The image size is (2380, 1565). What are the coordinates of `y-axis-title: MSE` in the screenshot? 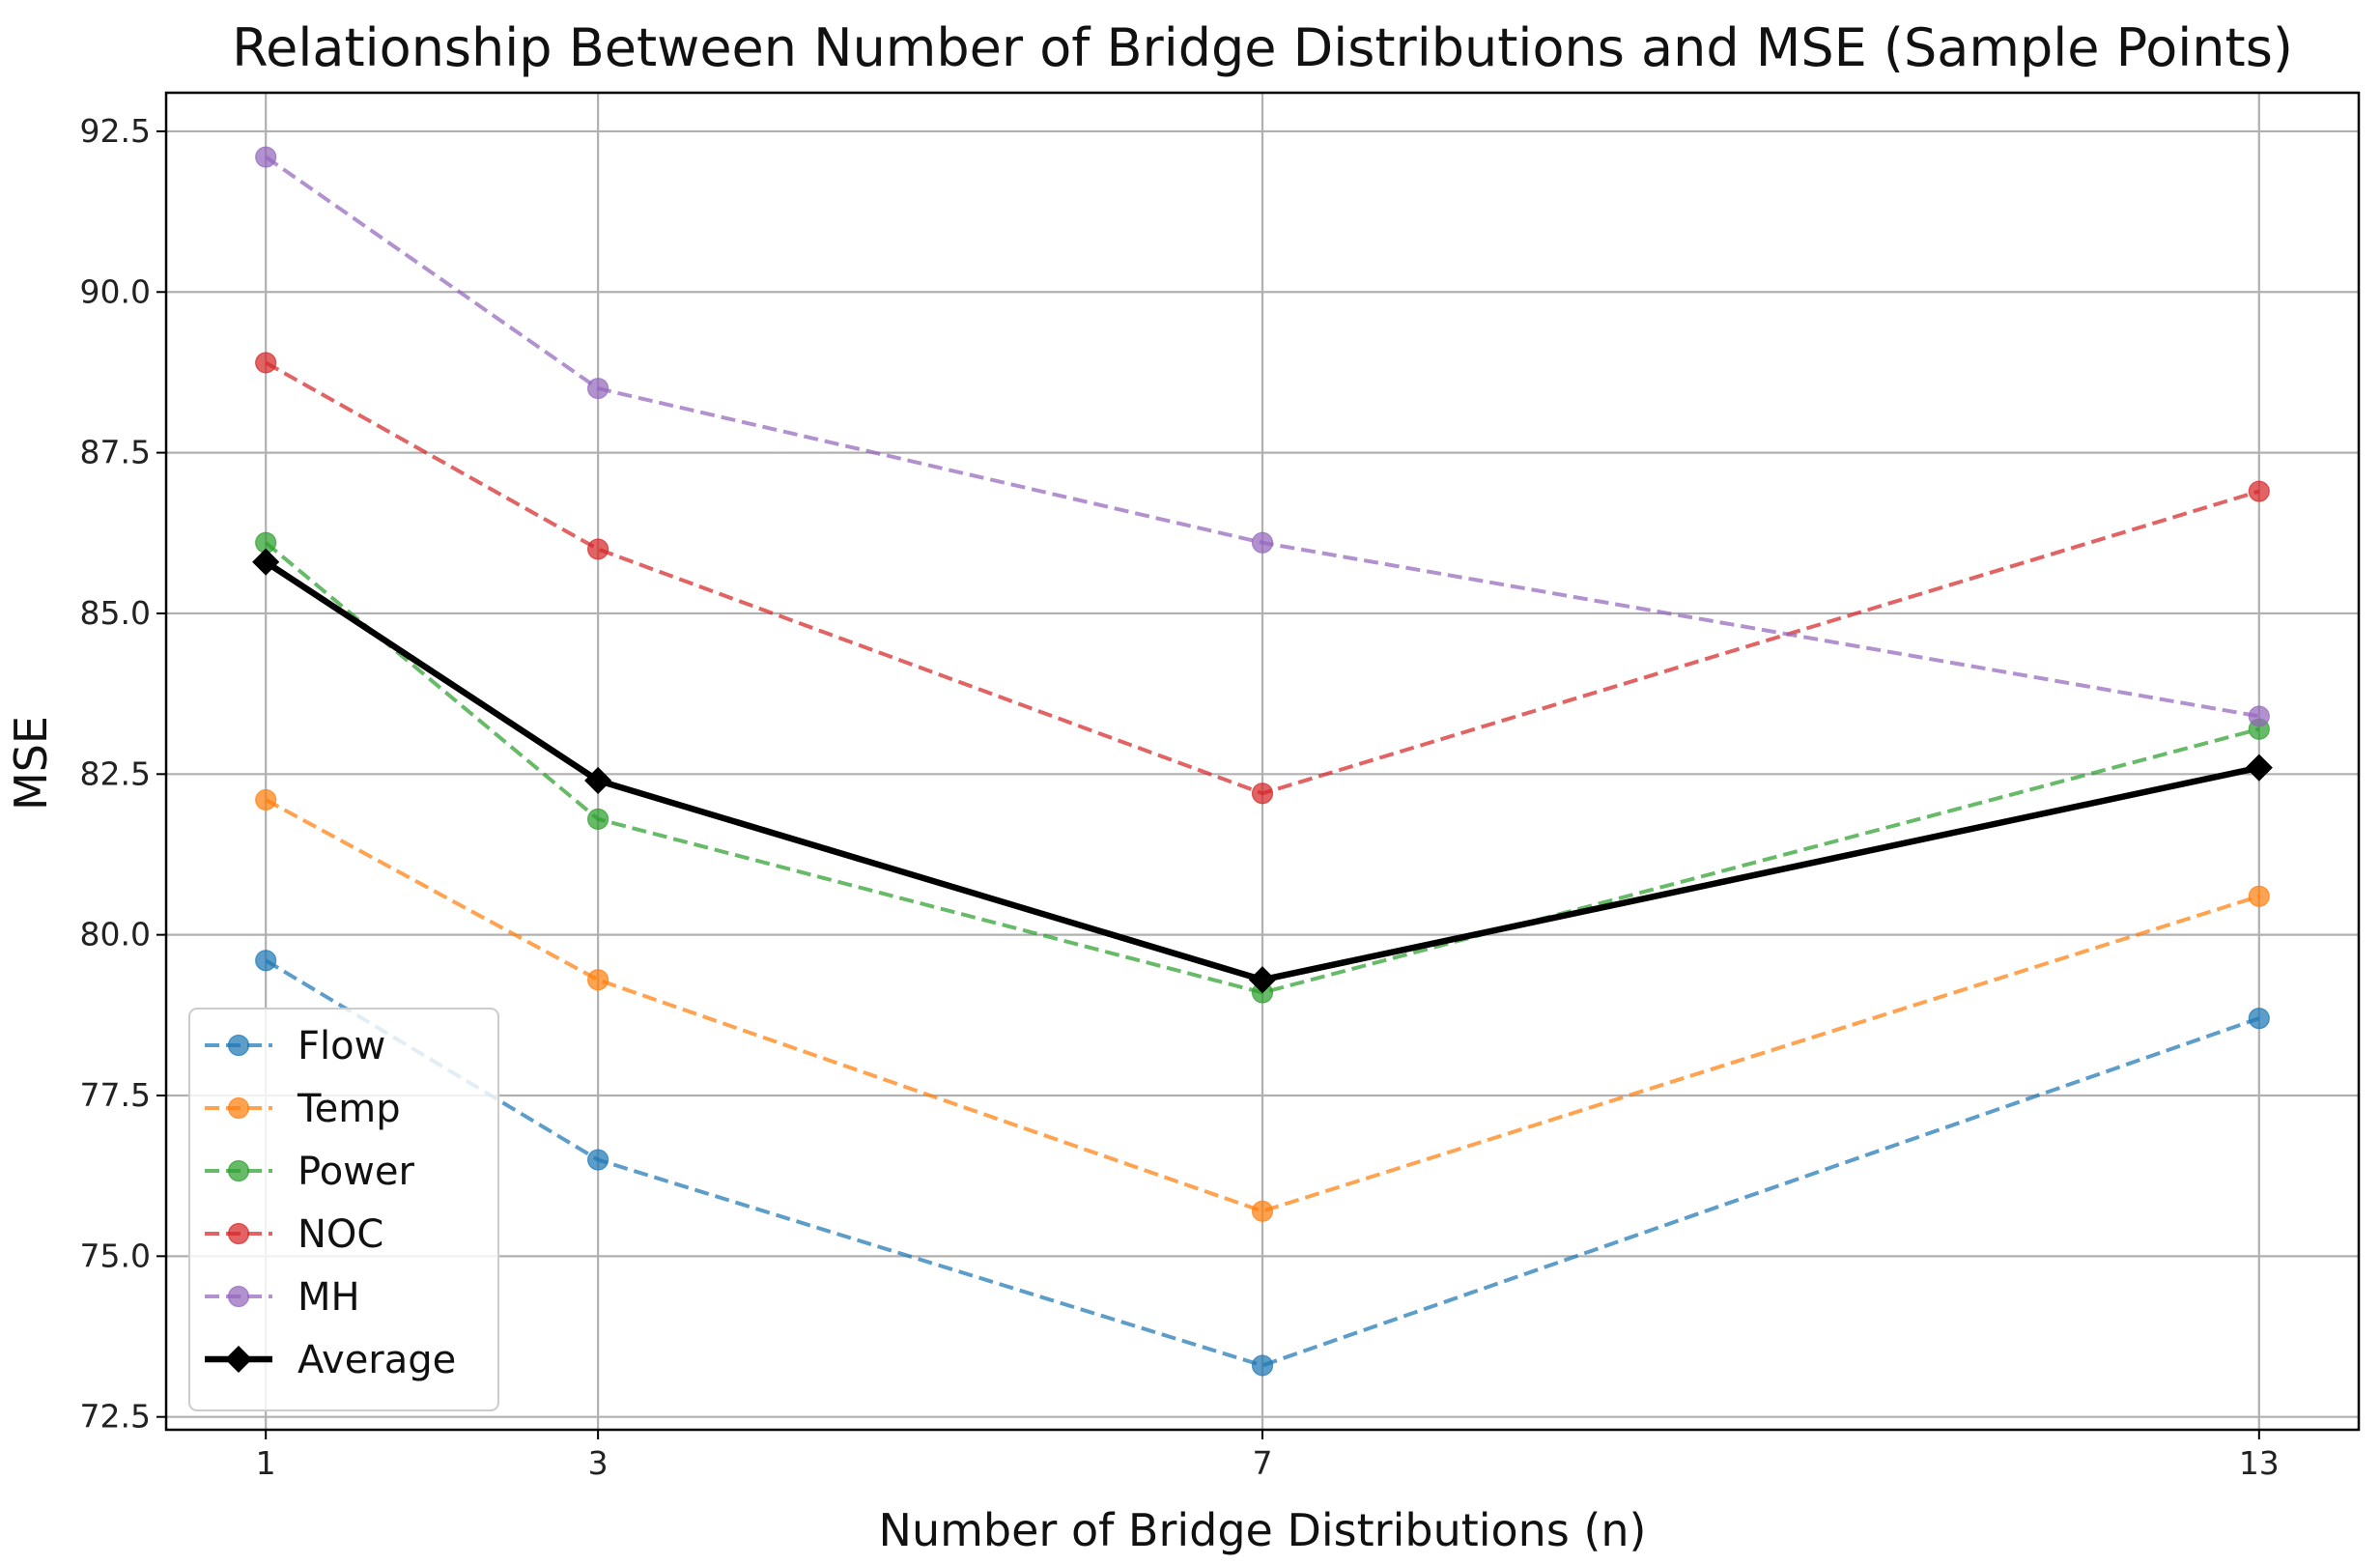 It's located at (31, 763).